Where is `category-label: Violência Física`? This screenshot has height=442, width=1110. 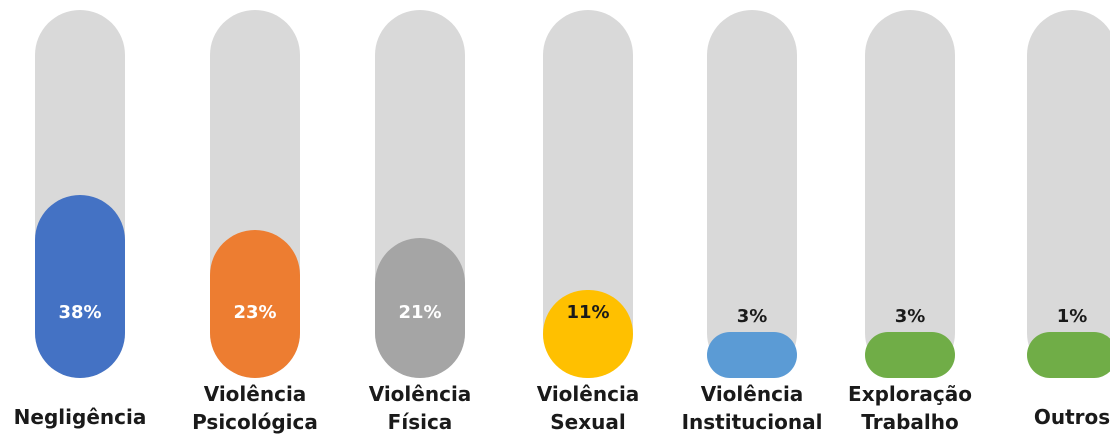
category-label: Violência Física is located at coordinates (420, 408).